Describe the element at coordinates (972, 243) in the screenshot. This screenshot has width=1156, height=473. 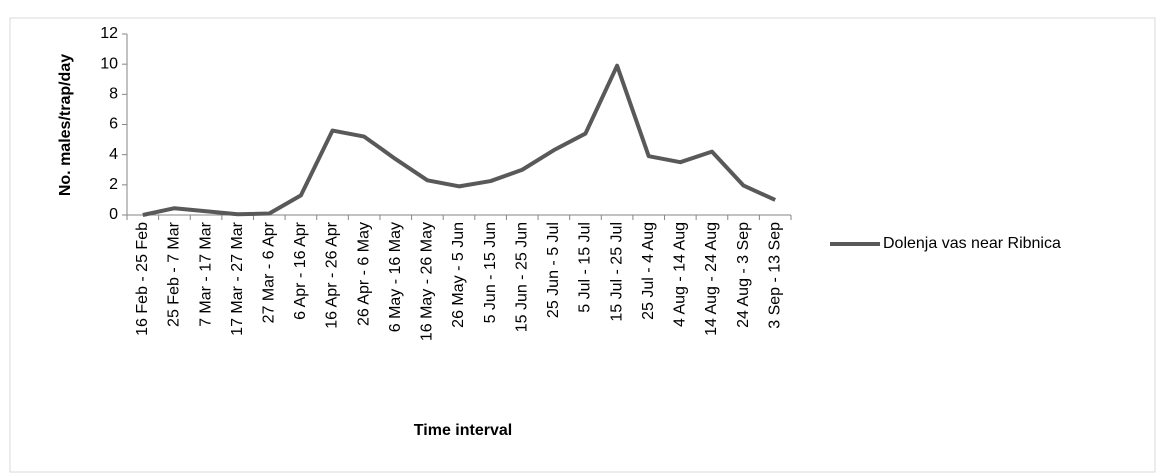
I see `legend-label: Dolenja vas near Ribnica` at that location.